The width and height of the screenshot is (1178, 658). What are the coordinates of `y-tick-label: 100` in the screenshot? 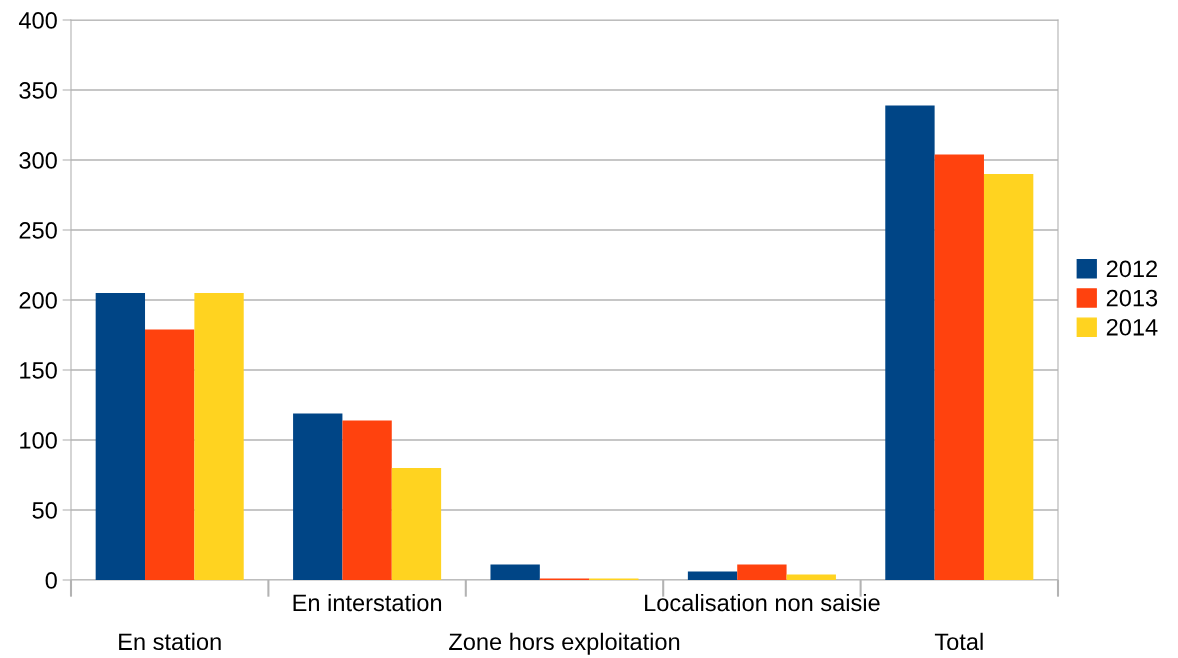 It's located at (38, 440).